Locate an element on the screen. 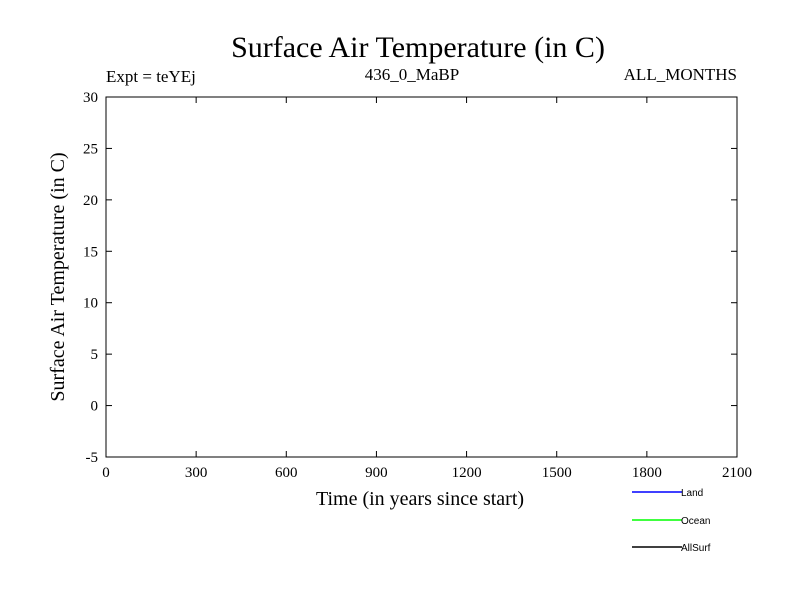 Image resolution: width=800 pixels, height=600 pixels. legend-allsurf-label: AllSurf is located at coordinates (696, 548).